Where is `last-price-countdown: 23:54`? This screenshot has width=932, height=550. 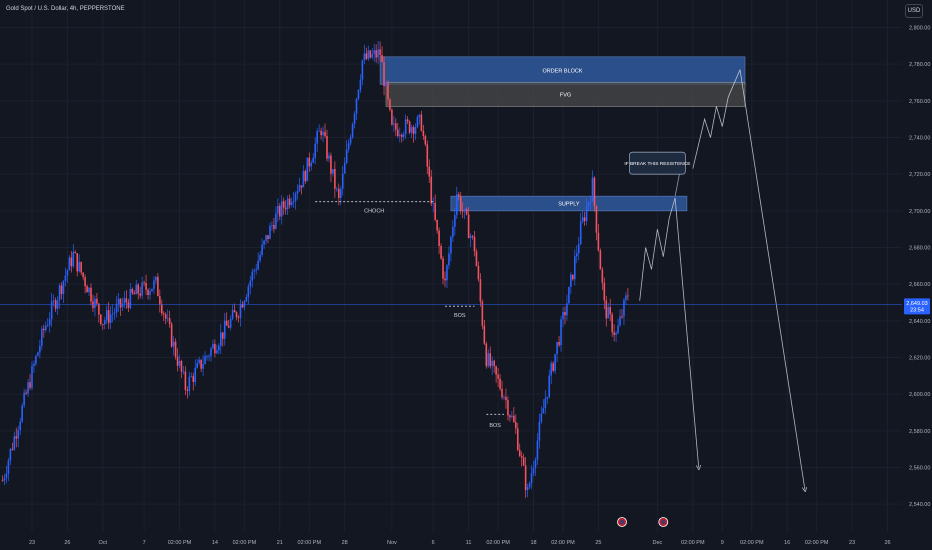
last-price-countdown: 23:54 is located at coordinates (917, 310).